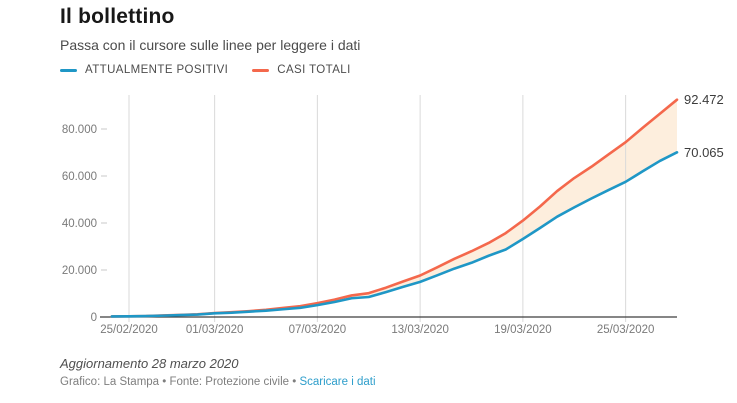 The height and width of the screenshot is (403, 737). I want to click on x-tick-label: 19/03/2020, so click(523, 330).